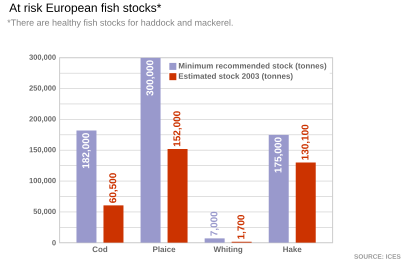  I want to click on data-label: 175,000, so click(278, 154).